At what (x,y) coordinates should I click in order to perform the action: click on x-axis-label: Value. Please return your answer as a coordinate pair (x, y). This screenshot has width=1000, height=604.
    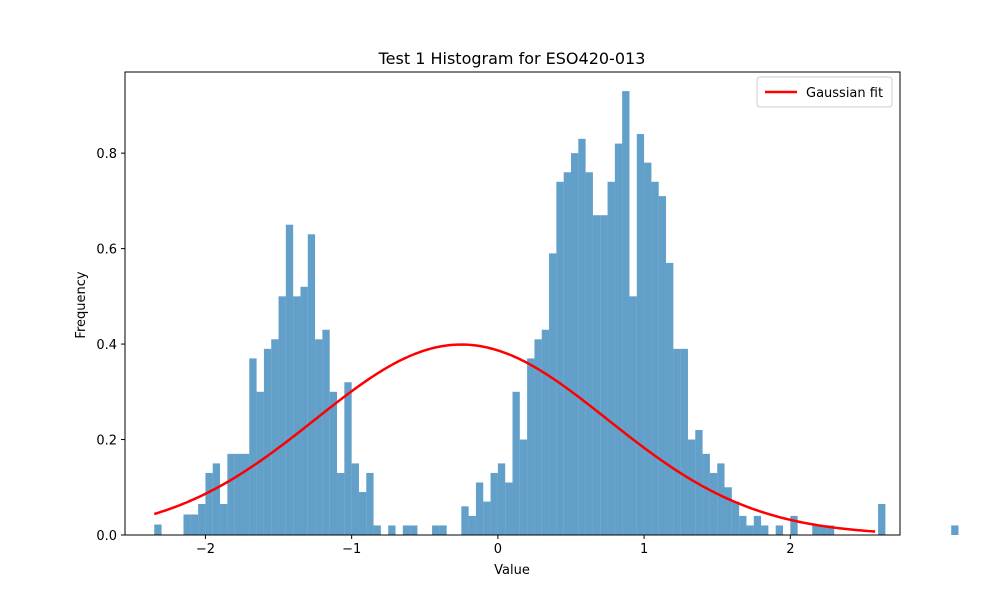
    Looking at the image, I should click on (512, 570).